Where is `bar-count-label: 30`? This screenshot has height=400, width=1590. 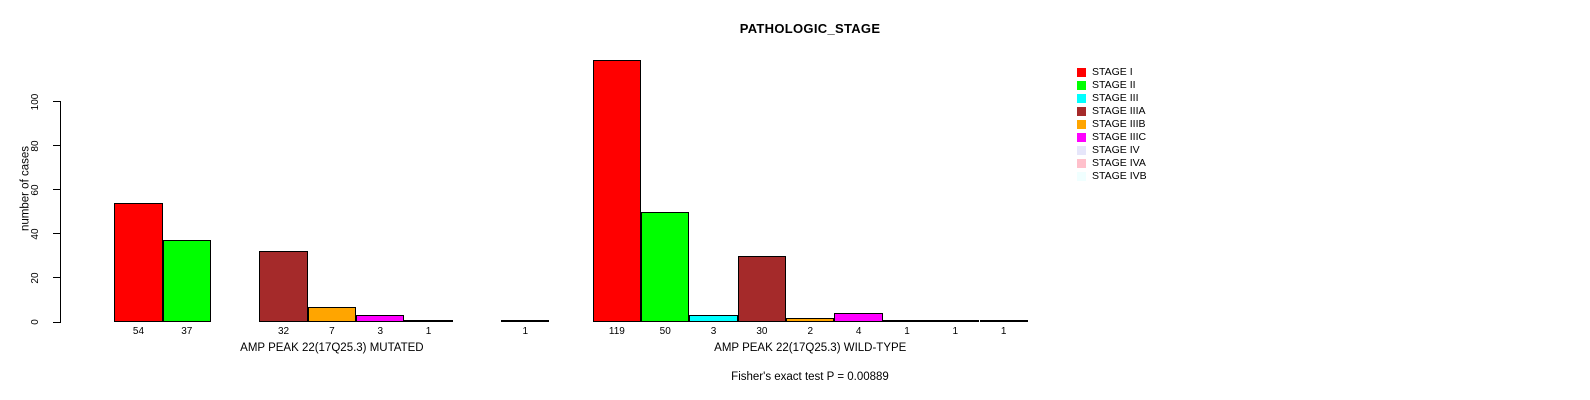 bar-count-label: 30 is located at coordinates (762, 331).